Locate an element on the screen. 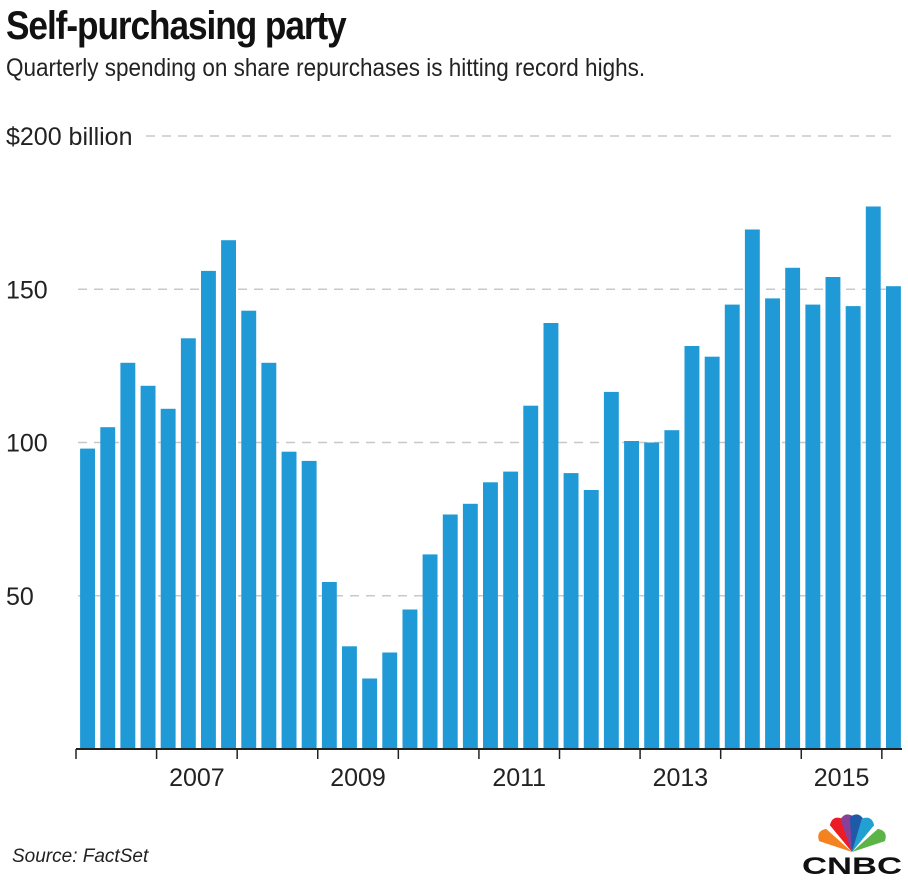 This screenshot has width=908, height=880. logo-text: CNBC is located at coordinates (852, 865).